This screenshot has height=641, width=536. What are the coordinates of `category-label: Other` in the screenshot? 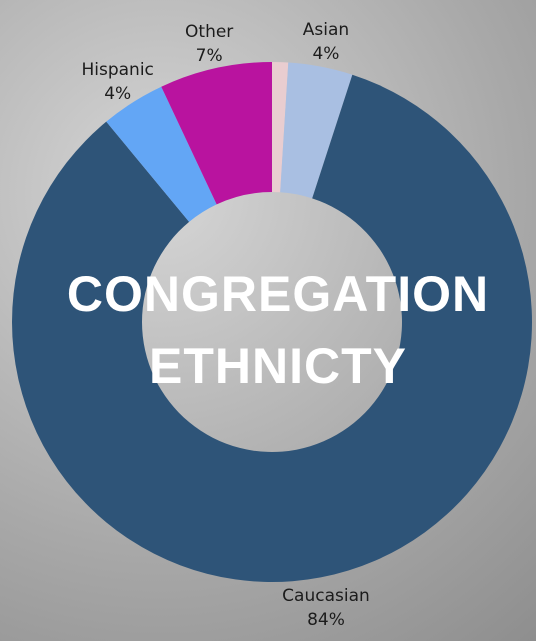 It's located at (209, 32).